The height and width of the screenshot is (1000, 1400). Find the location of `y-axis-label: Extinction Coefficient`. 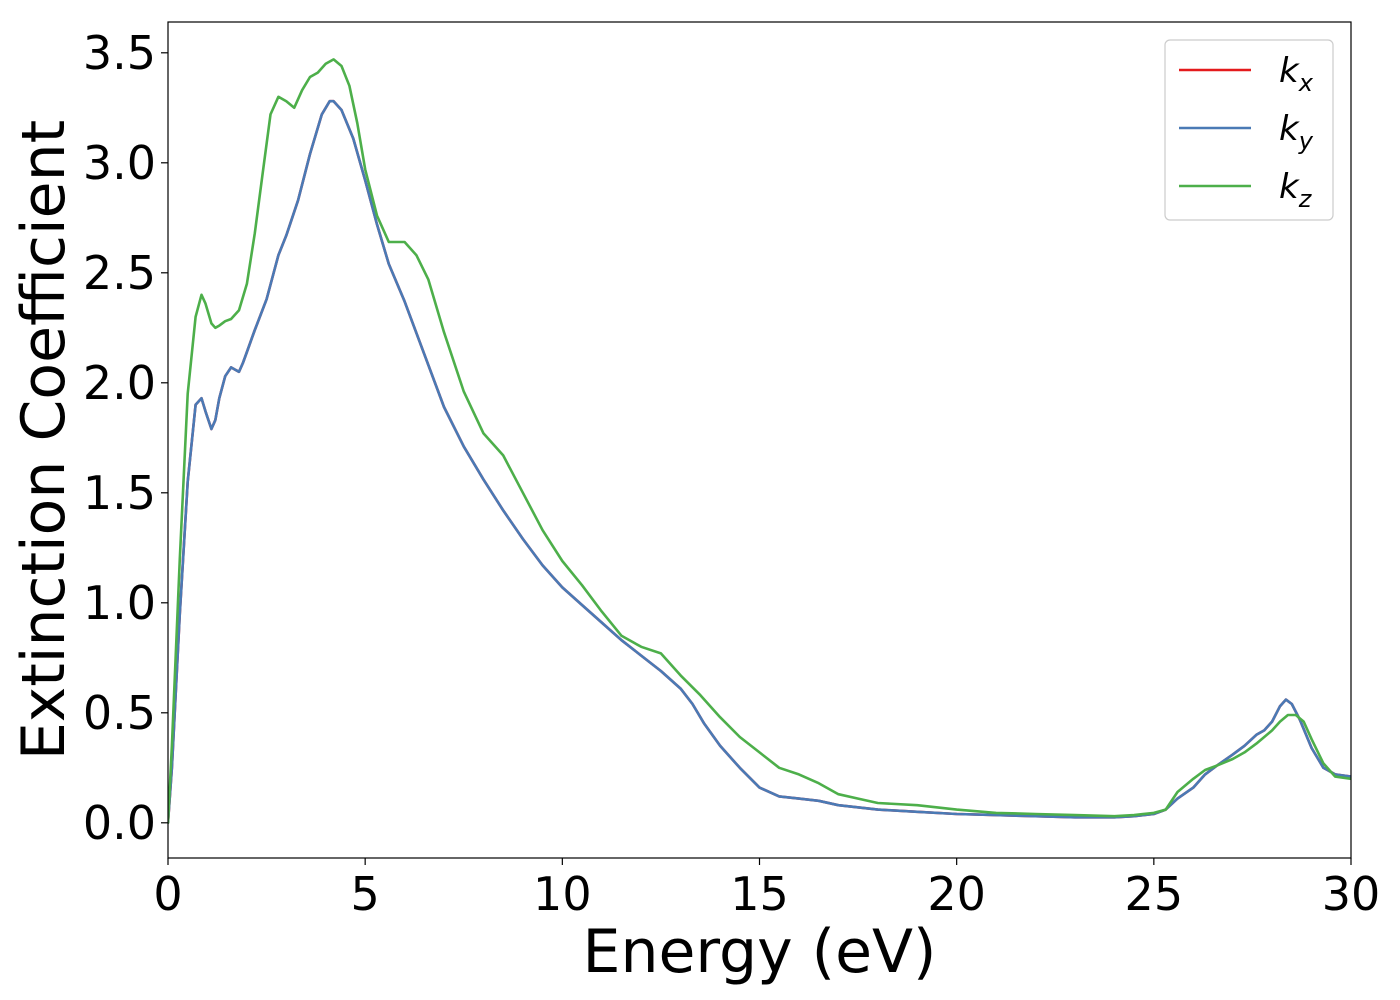

y-axis-label: Extinction Coefficient is located at coordinates (44, 440).